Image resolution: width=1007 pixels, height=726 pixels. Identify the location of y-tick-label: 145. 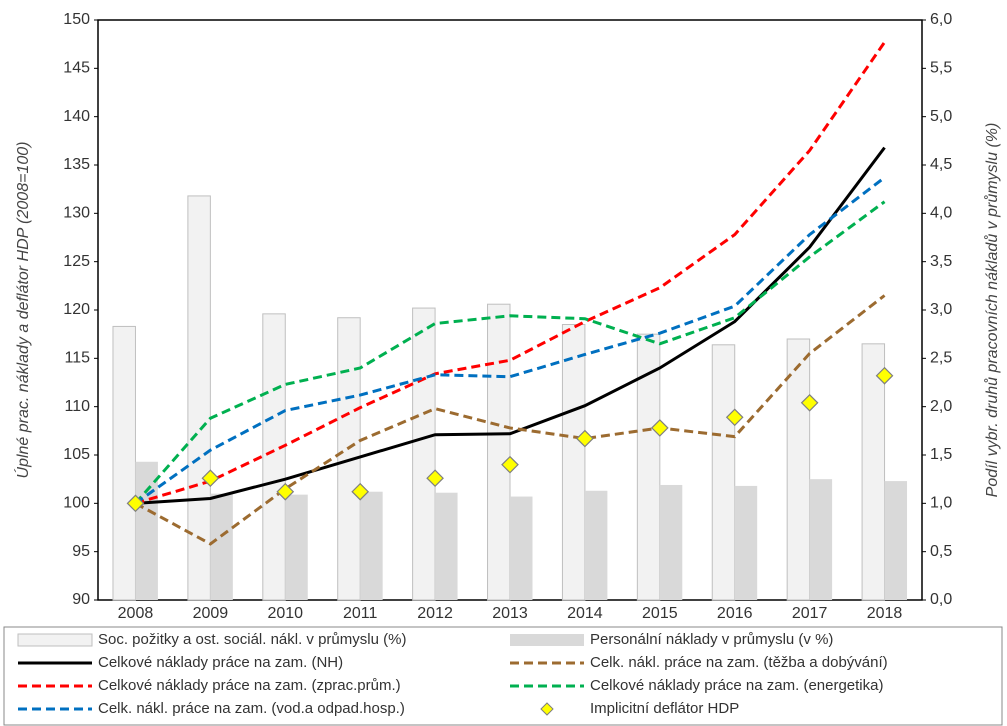
(76, 68).